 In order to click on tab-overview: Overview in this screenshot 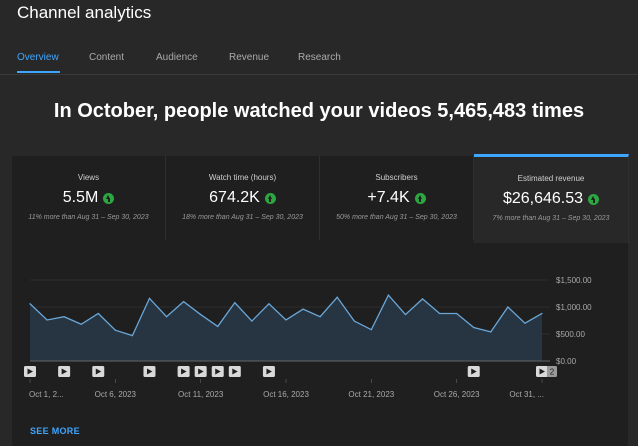, I will do `click(38, 57)`.